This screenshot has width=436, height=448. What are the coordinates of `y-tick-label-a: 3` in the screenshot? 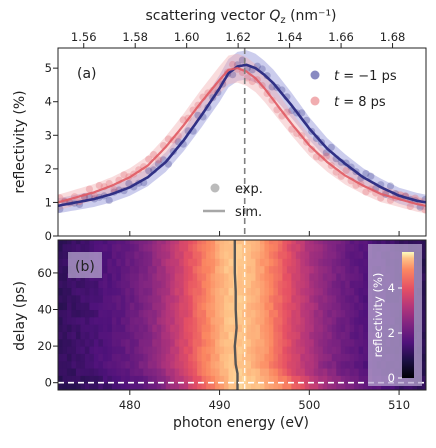 It's located at (48, 135).